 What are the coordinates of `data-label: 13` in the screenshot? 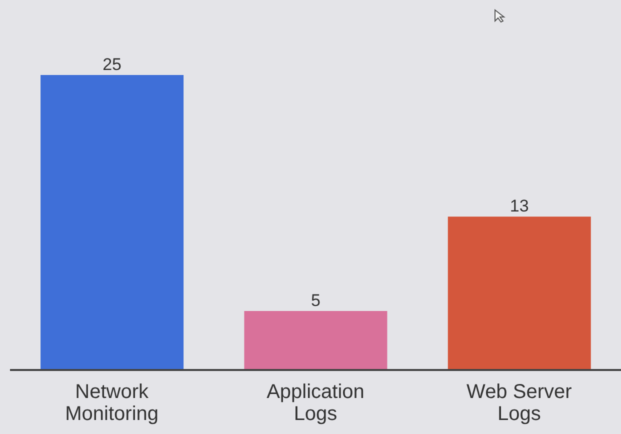 It's located at (519, 206).